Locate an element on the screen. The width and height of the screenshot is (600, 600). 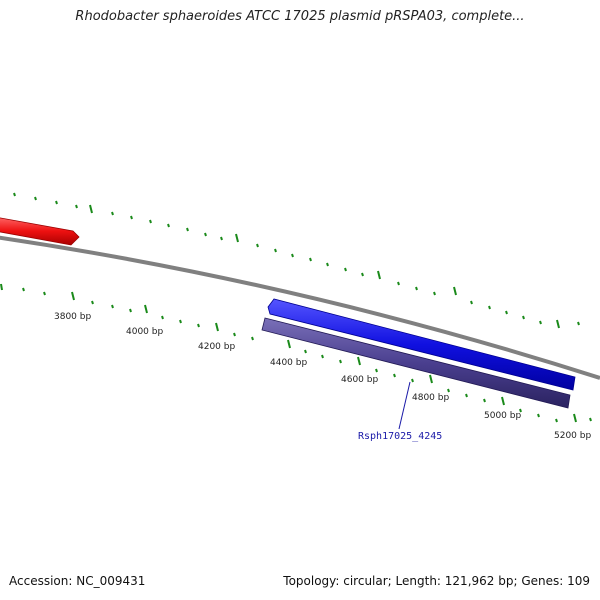
scale-label-5000: 5000 bp is located at coordinates (502, 416).